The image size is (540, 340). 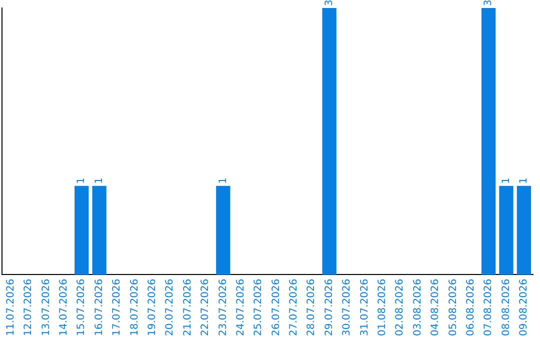 I want to click on x-tick-label: 12.07.2026, so click(x=28, y=307).